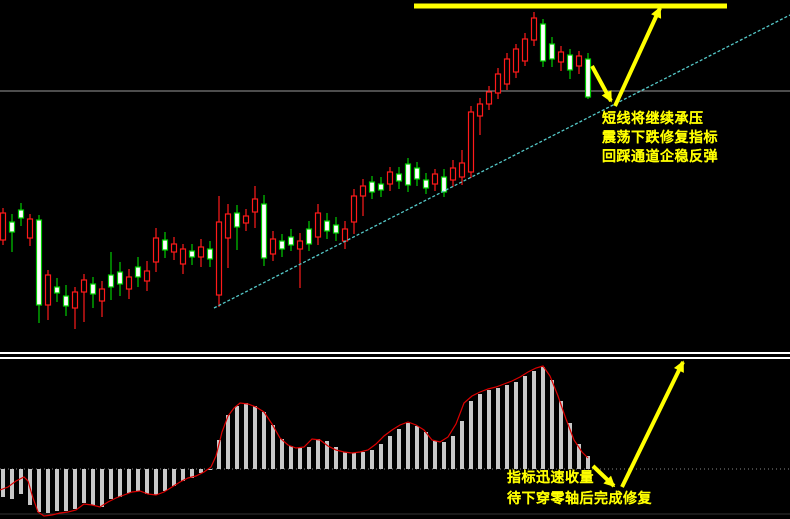 The height and width of the screenshot is (519, 790). I want to click on annotation-top-line-1: 短线将继续承压, so click(653, 119).